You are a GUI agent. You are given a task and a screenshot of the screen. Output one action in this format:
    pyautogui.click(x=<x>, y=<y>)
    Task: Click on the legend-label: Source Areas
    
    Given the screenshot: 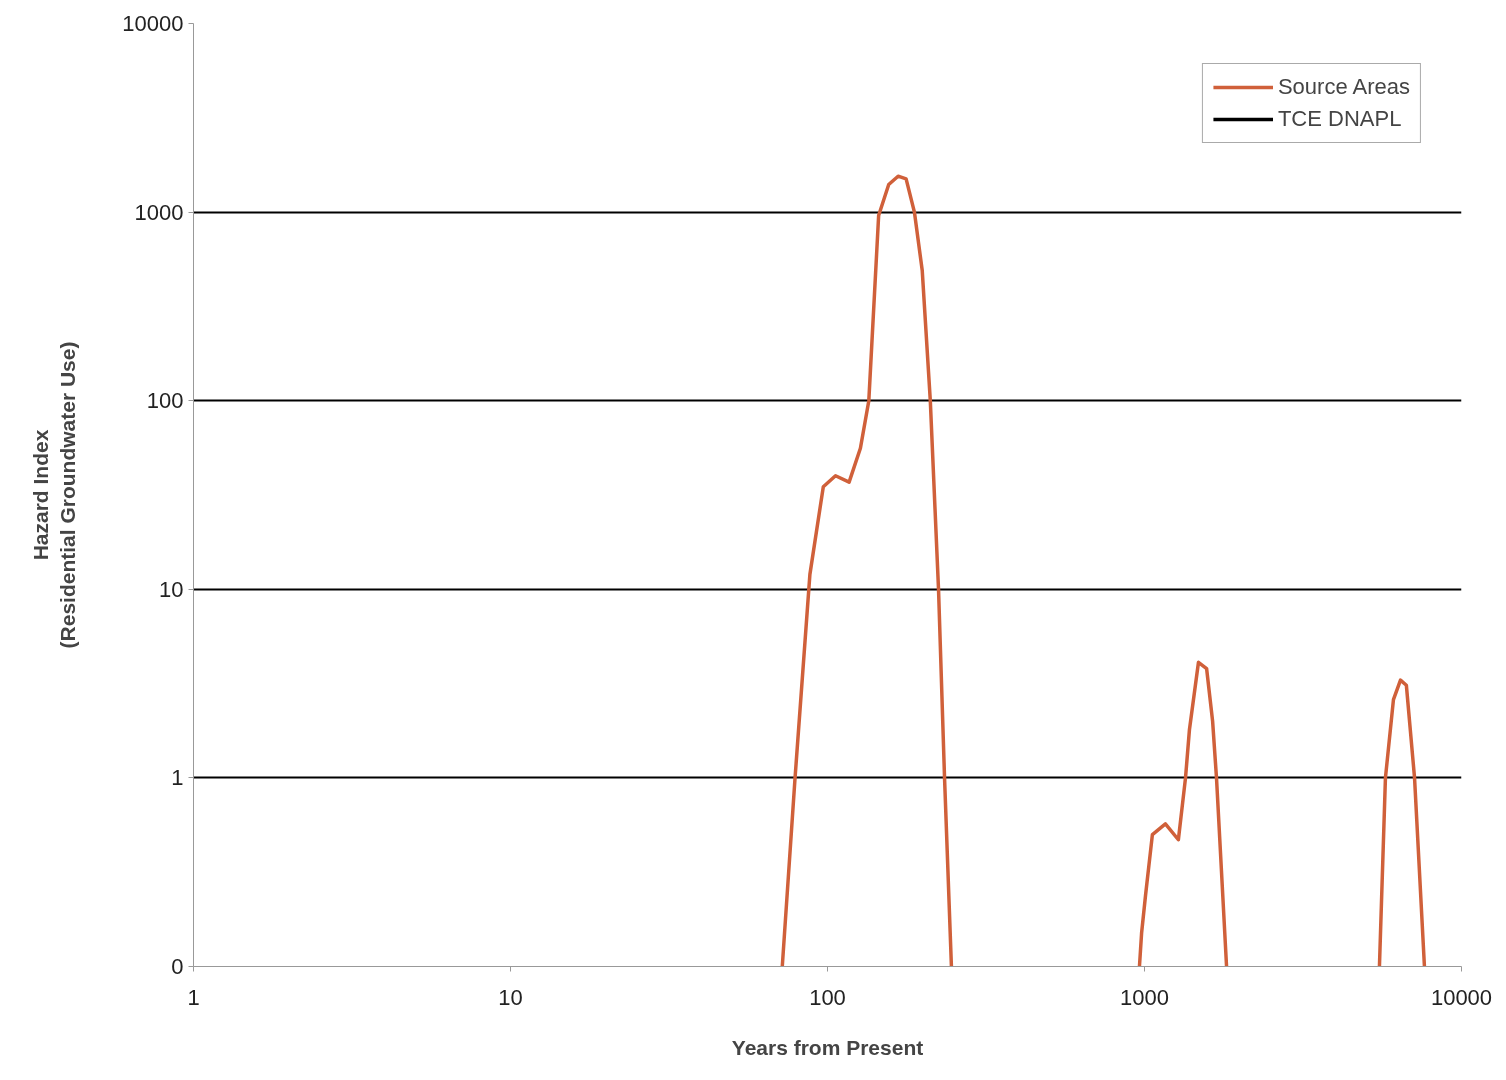 What is the action you would take?
    pyautogui.click(x=1343, y=87)
    